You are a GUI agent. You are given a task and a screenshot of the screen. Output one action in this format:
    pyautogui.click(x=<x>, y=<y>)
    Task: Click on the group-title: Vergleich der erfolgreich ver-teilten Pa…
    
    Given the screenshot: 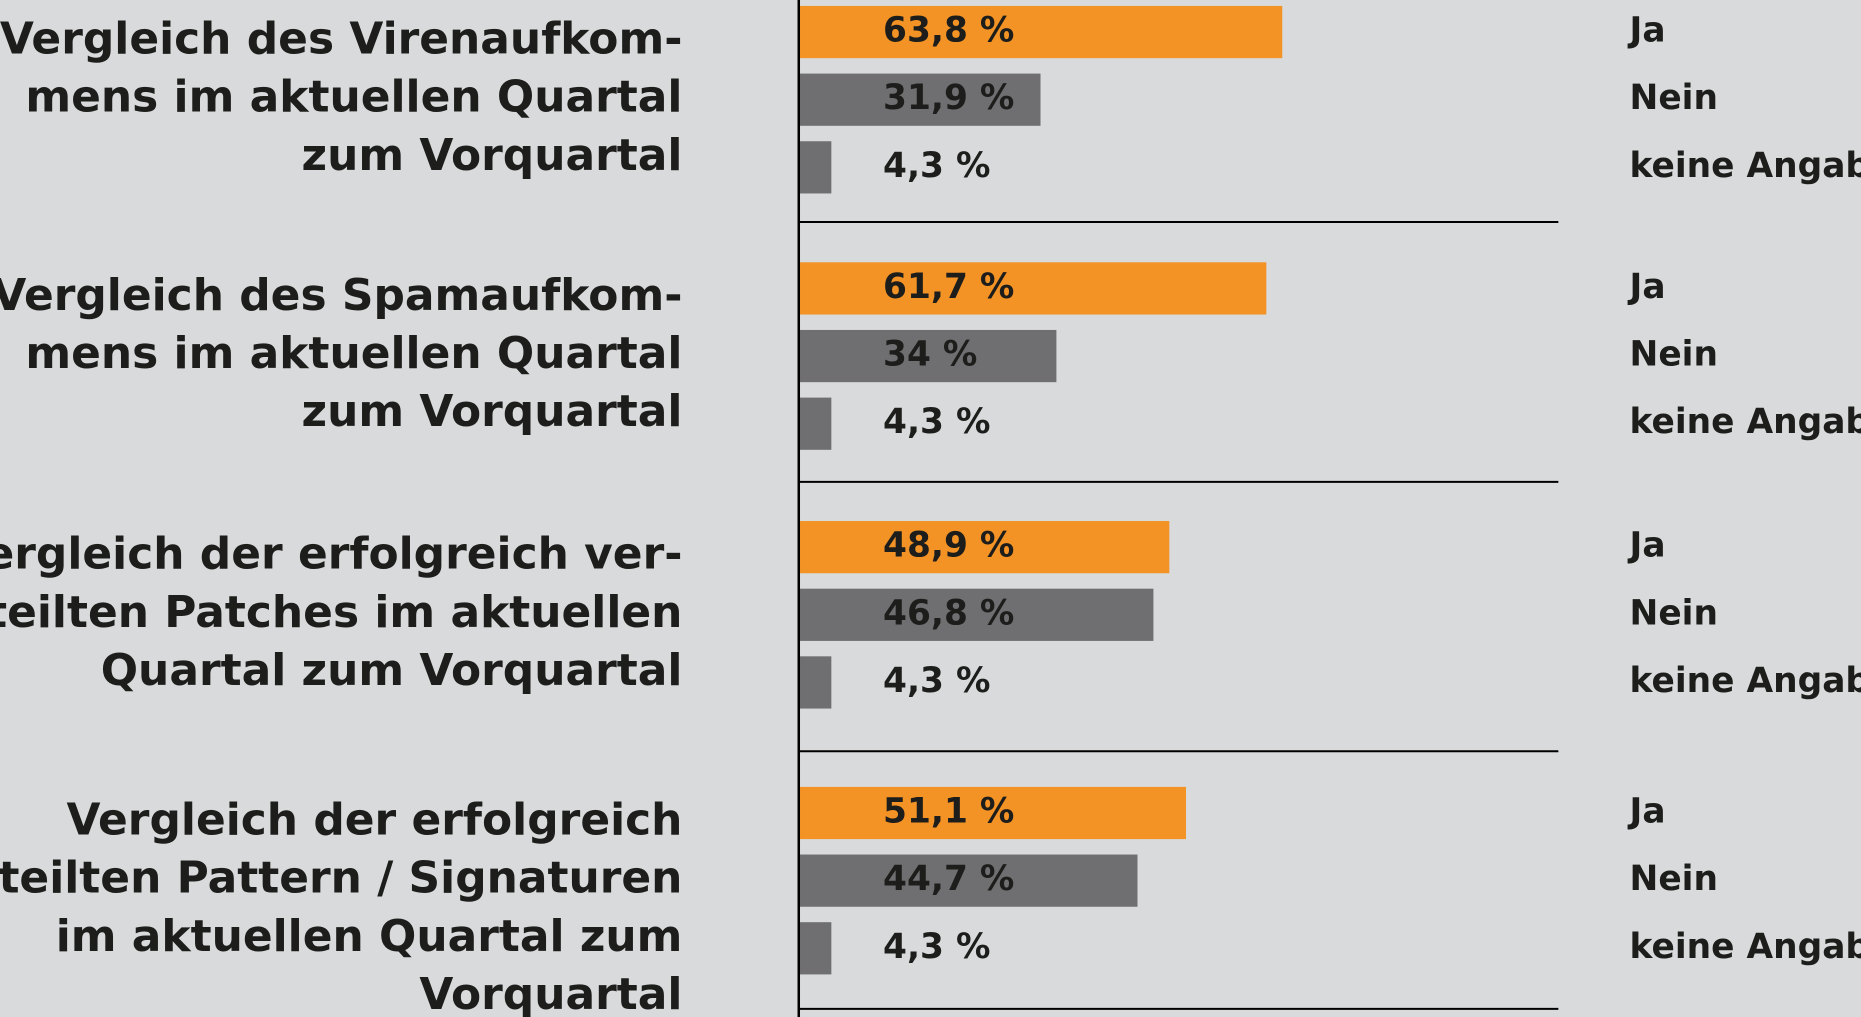 What is the action you would take?
    pyautogui.click(x=341, y=612)
    